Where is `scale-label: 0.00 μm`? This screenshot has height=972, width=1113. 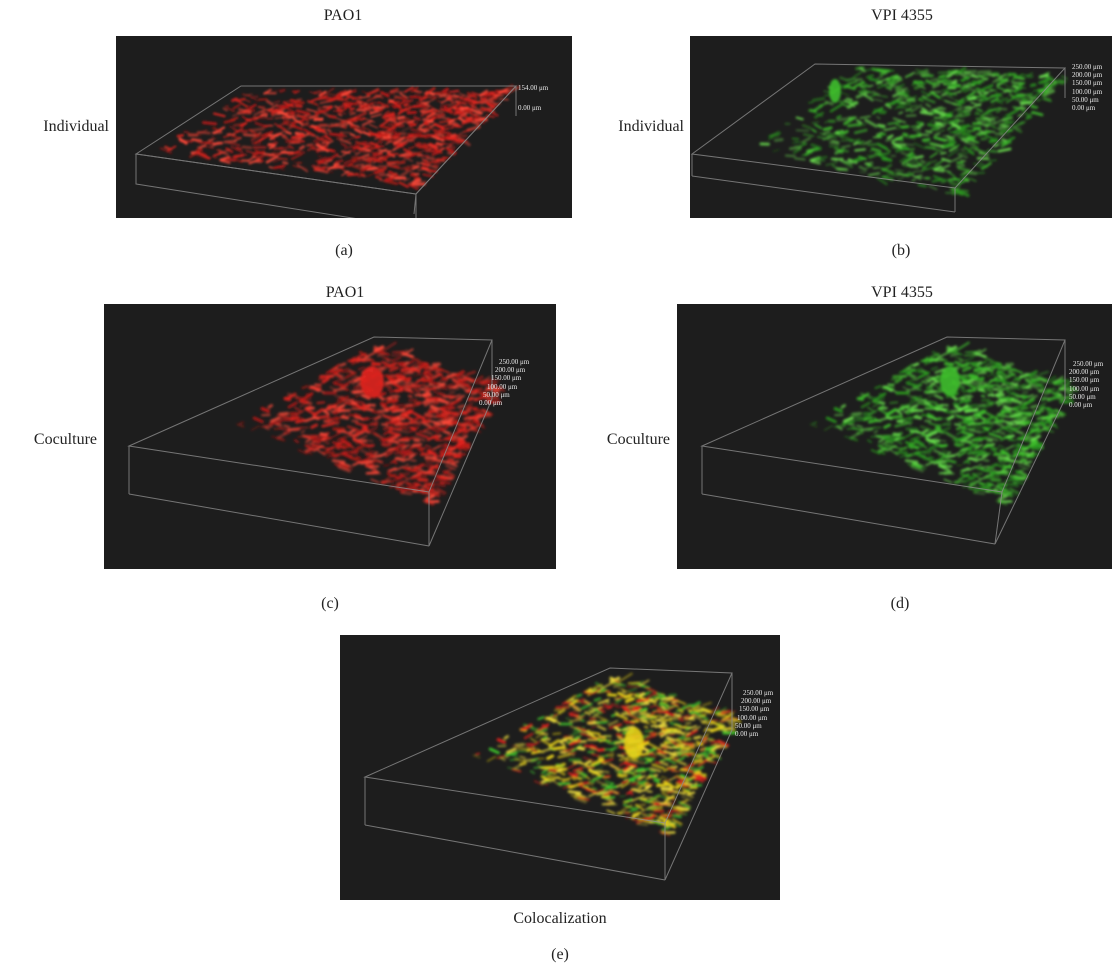 scale-label: 0.00 μm is located at coordinates (491, 403).